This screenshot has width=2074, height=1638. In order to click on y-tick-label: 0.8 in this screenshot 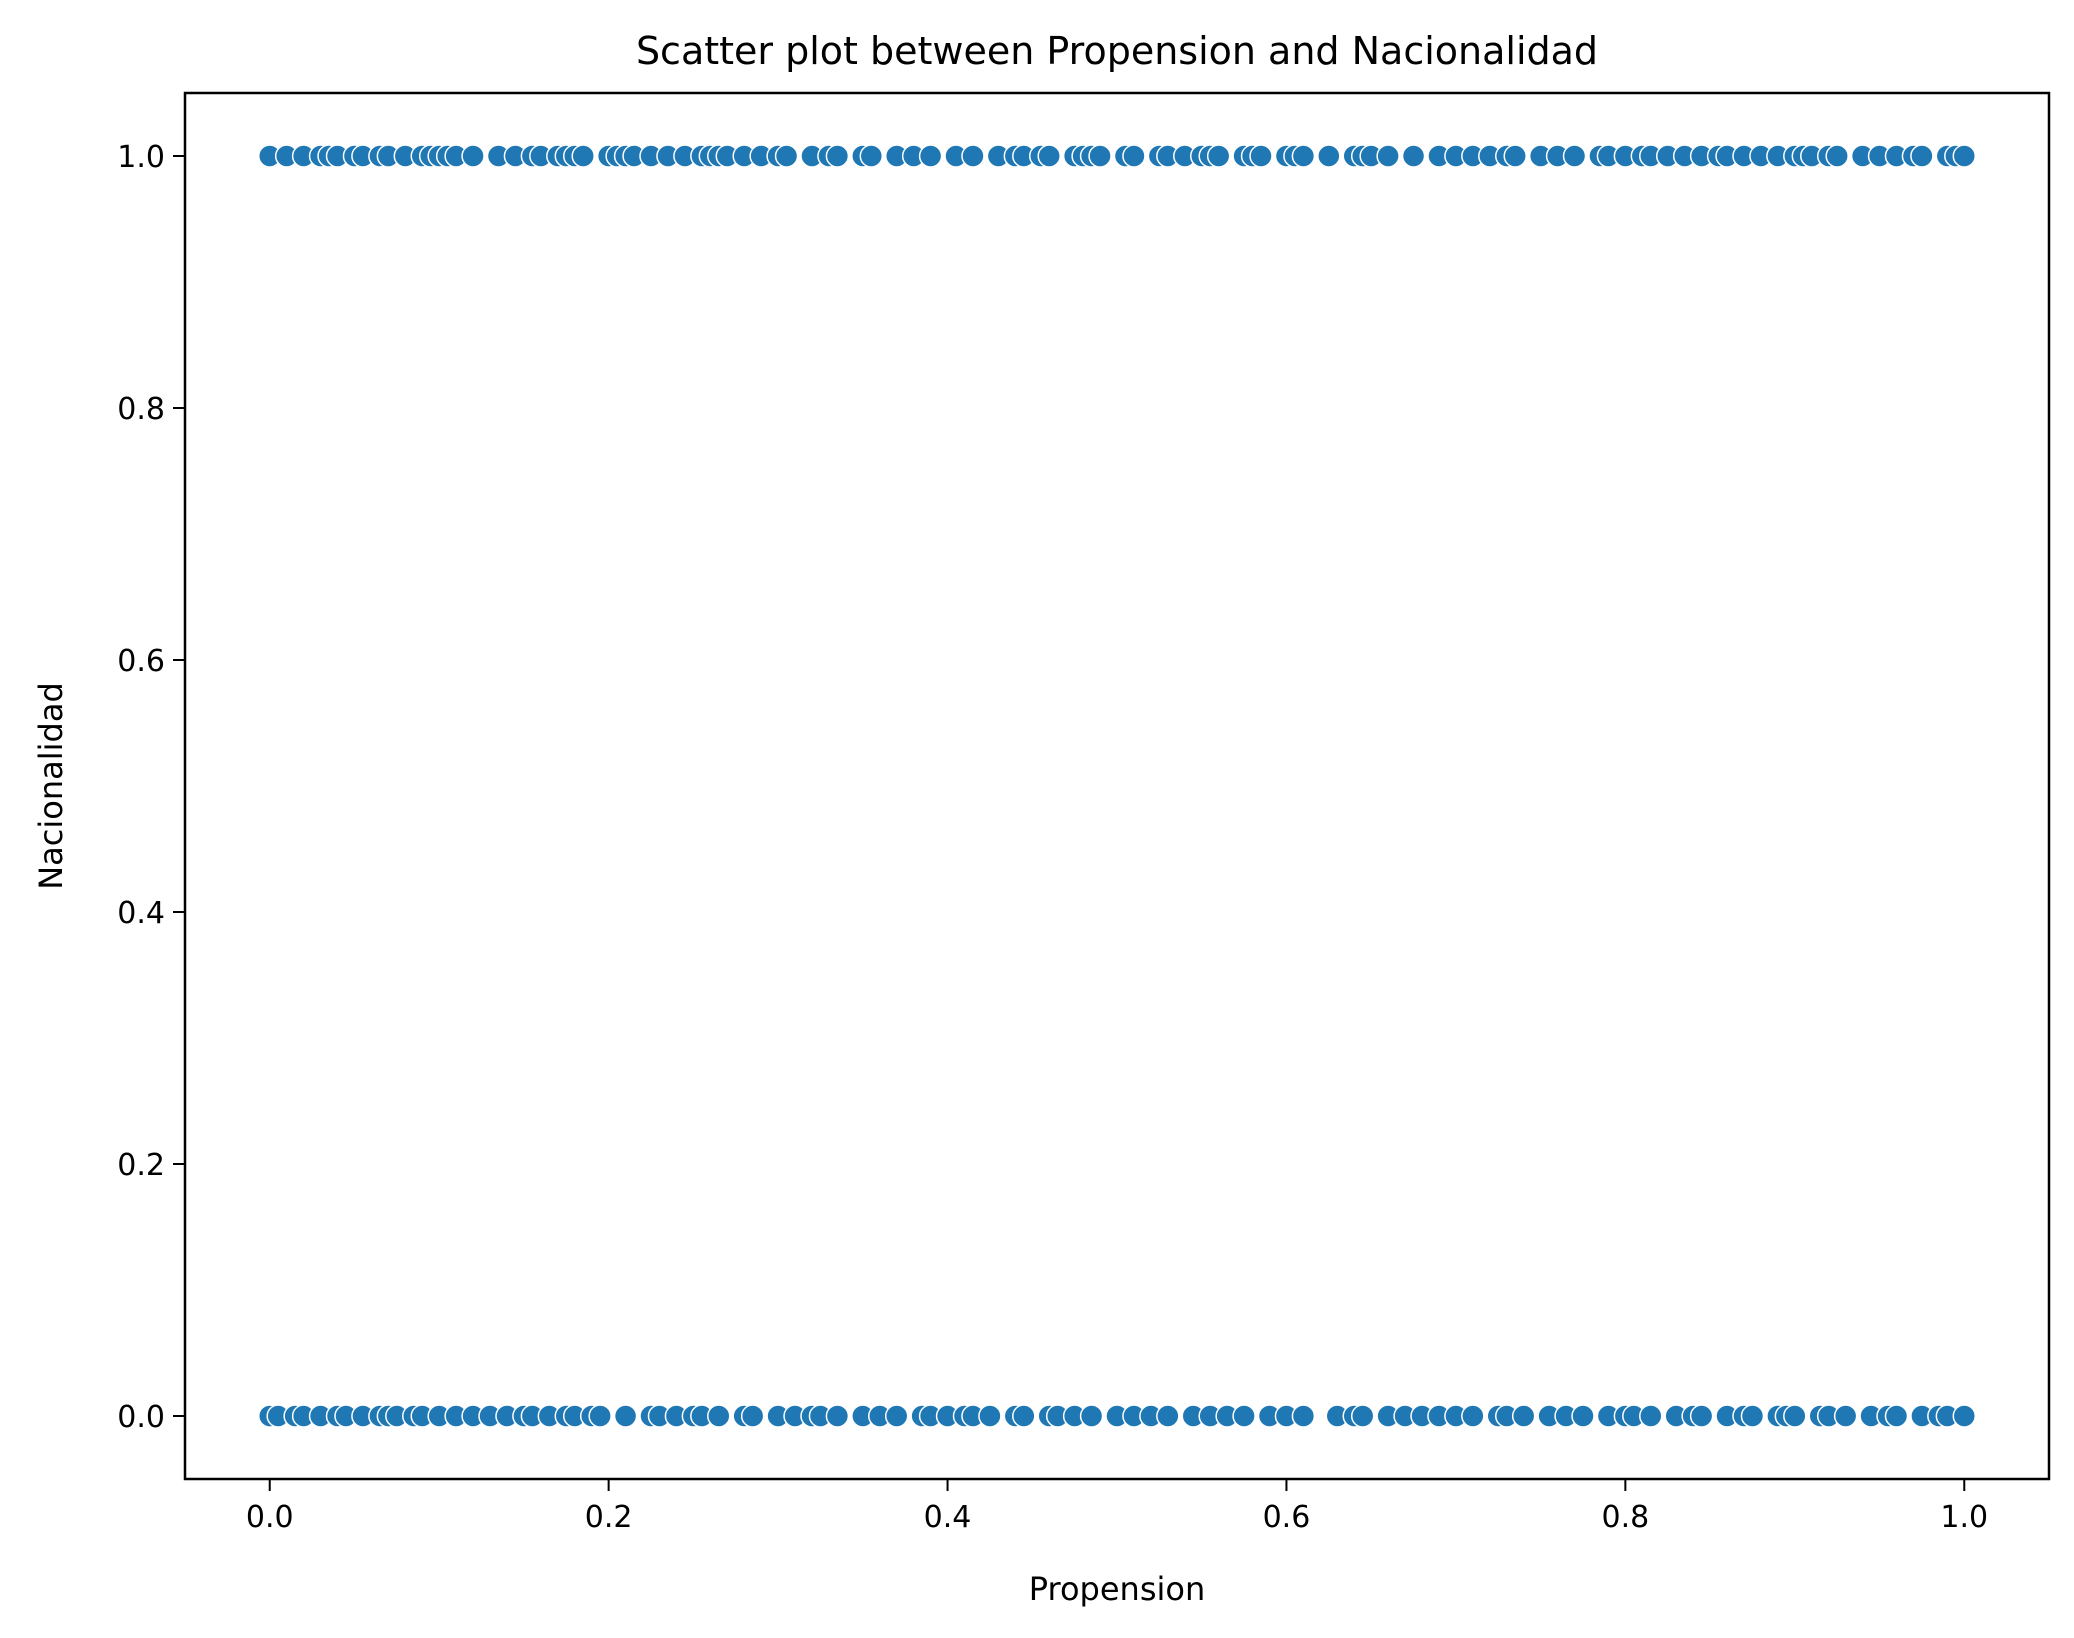, I will do `click(141, 409)`.